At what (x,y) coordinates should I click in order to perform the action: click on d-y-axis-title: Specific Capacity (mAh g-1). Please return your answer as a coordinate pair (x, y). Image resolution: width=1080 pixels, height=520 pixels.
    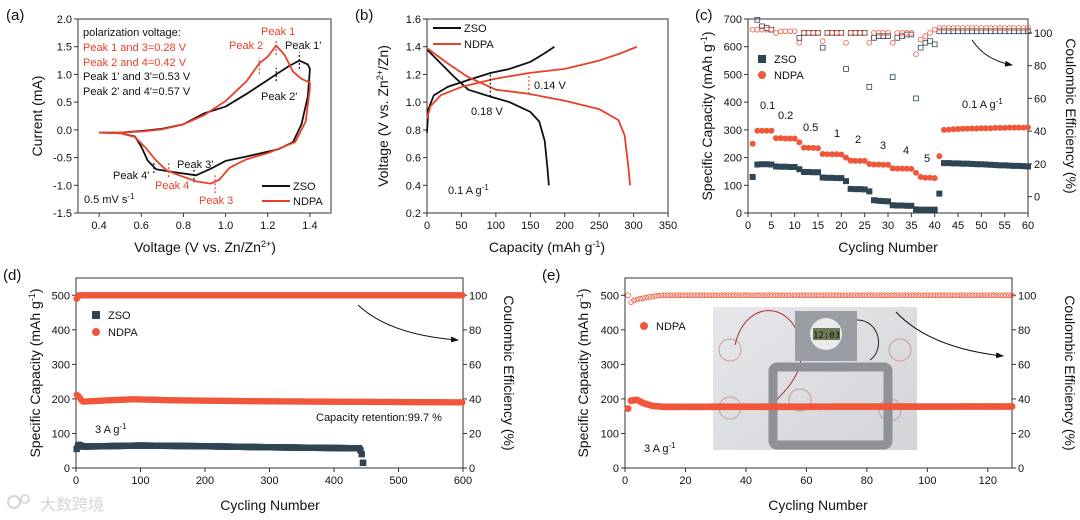
    Looking at the image, I should click on (35, 372).